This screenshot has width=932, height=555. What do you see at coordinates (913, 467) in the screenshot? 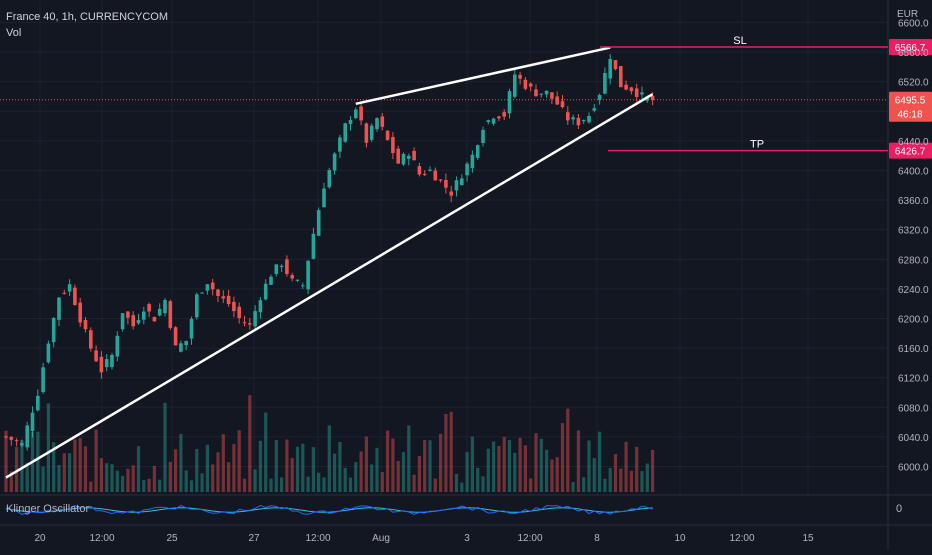
I see `price-tick-label: 6000.0` at bounding box center [913, 467].